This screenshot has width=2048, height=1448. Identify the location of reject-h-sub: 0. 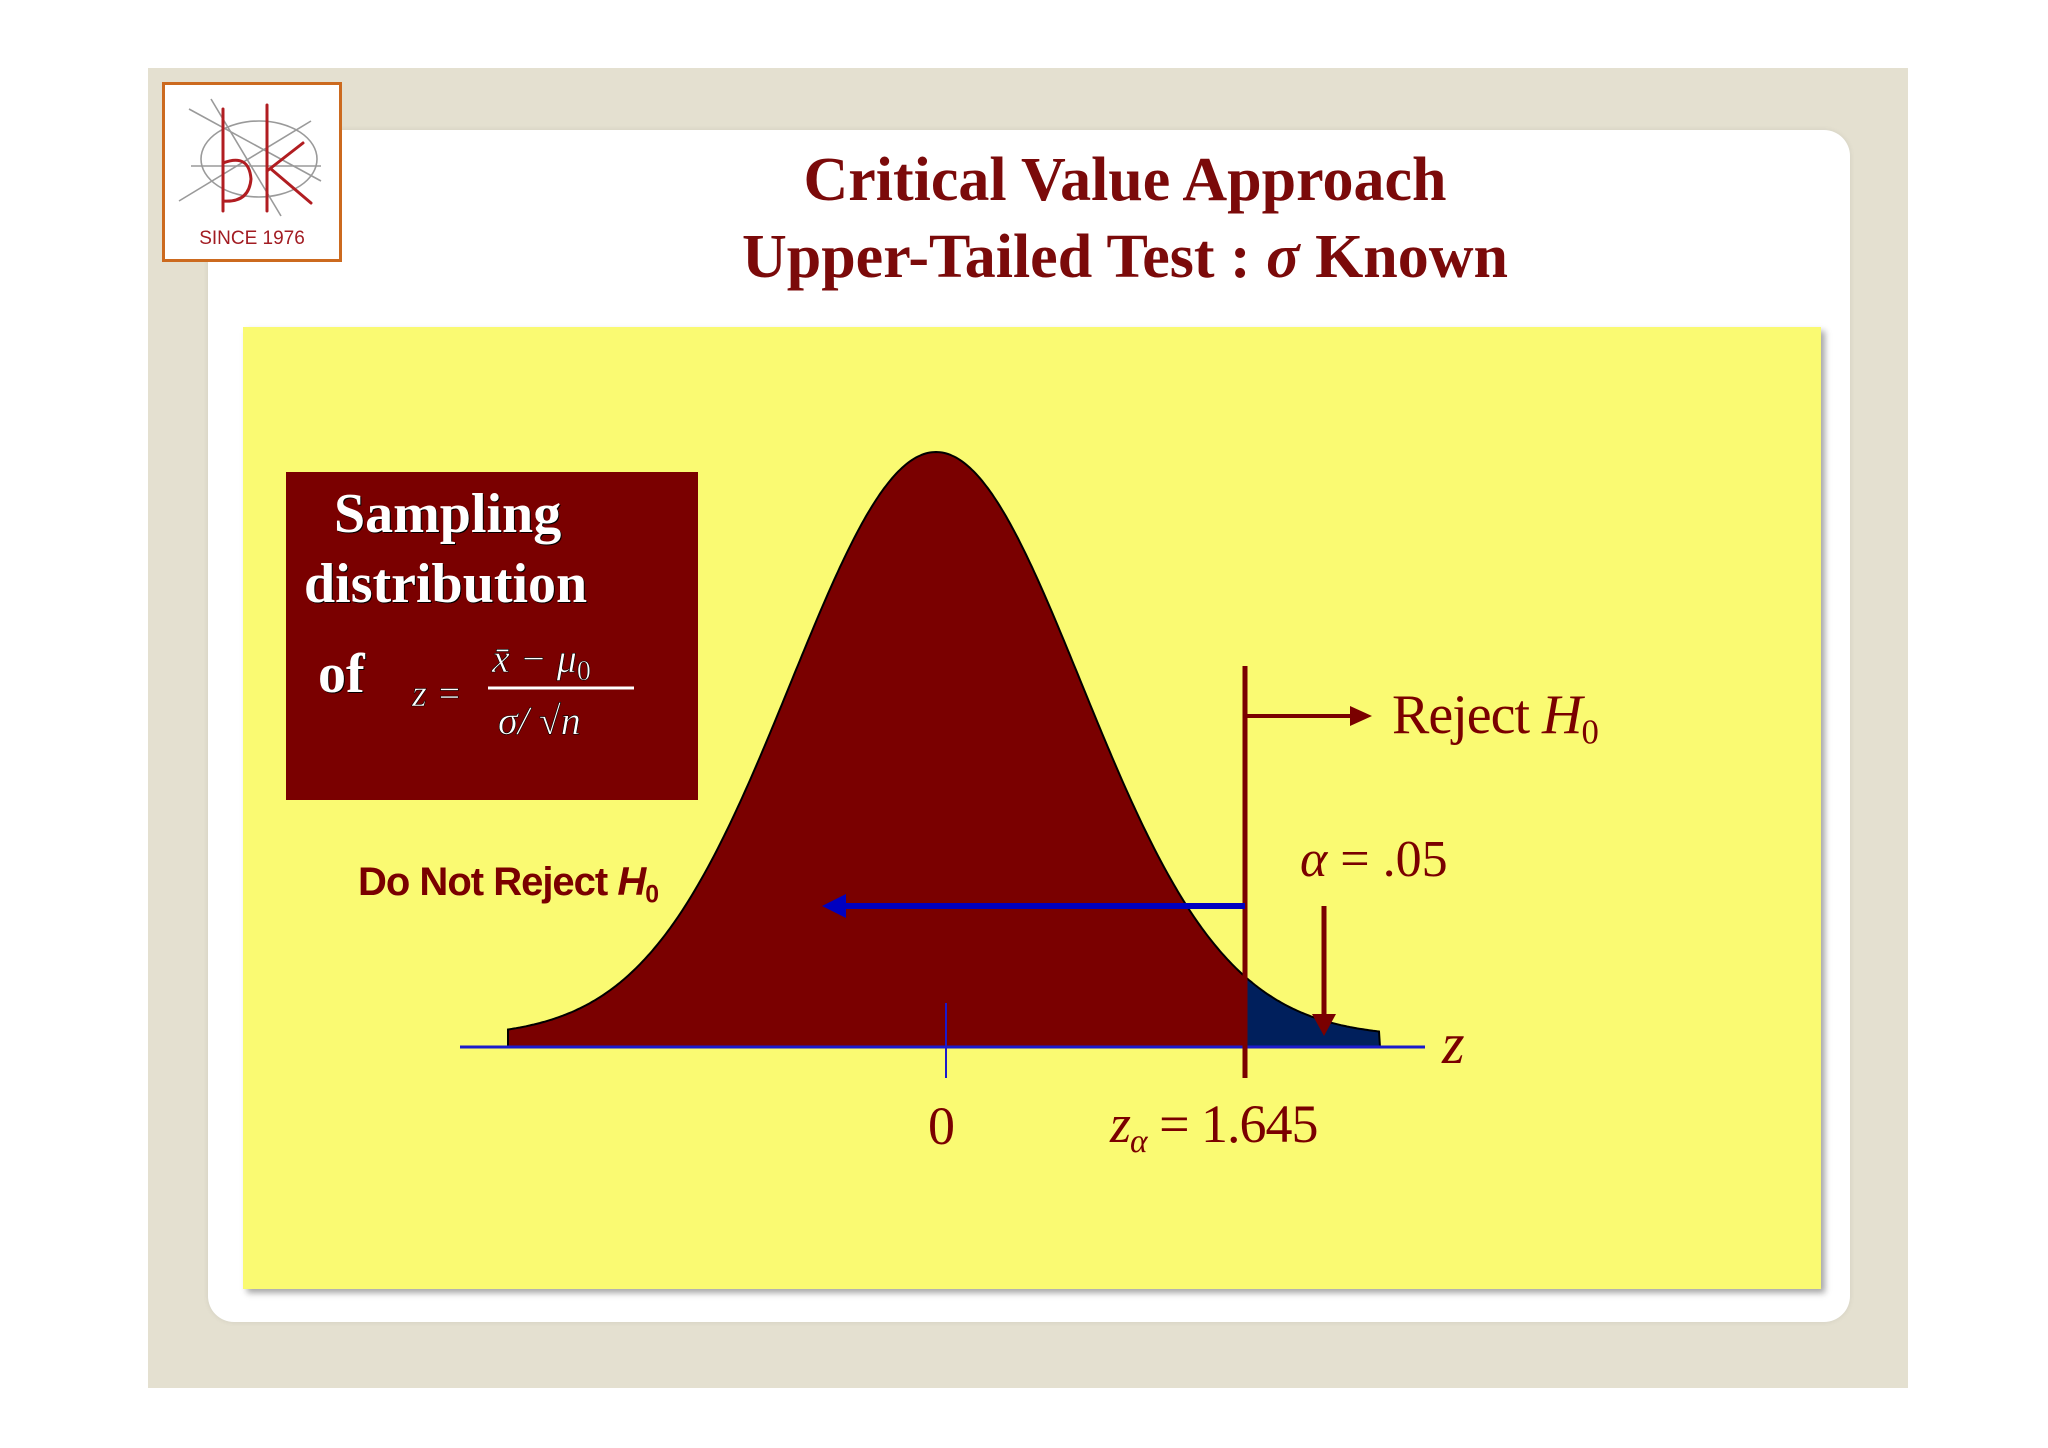
(1590, 732).